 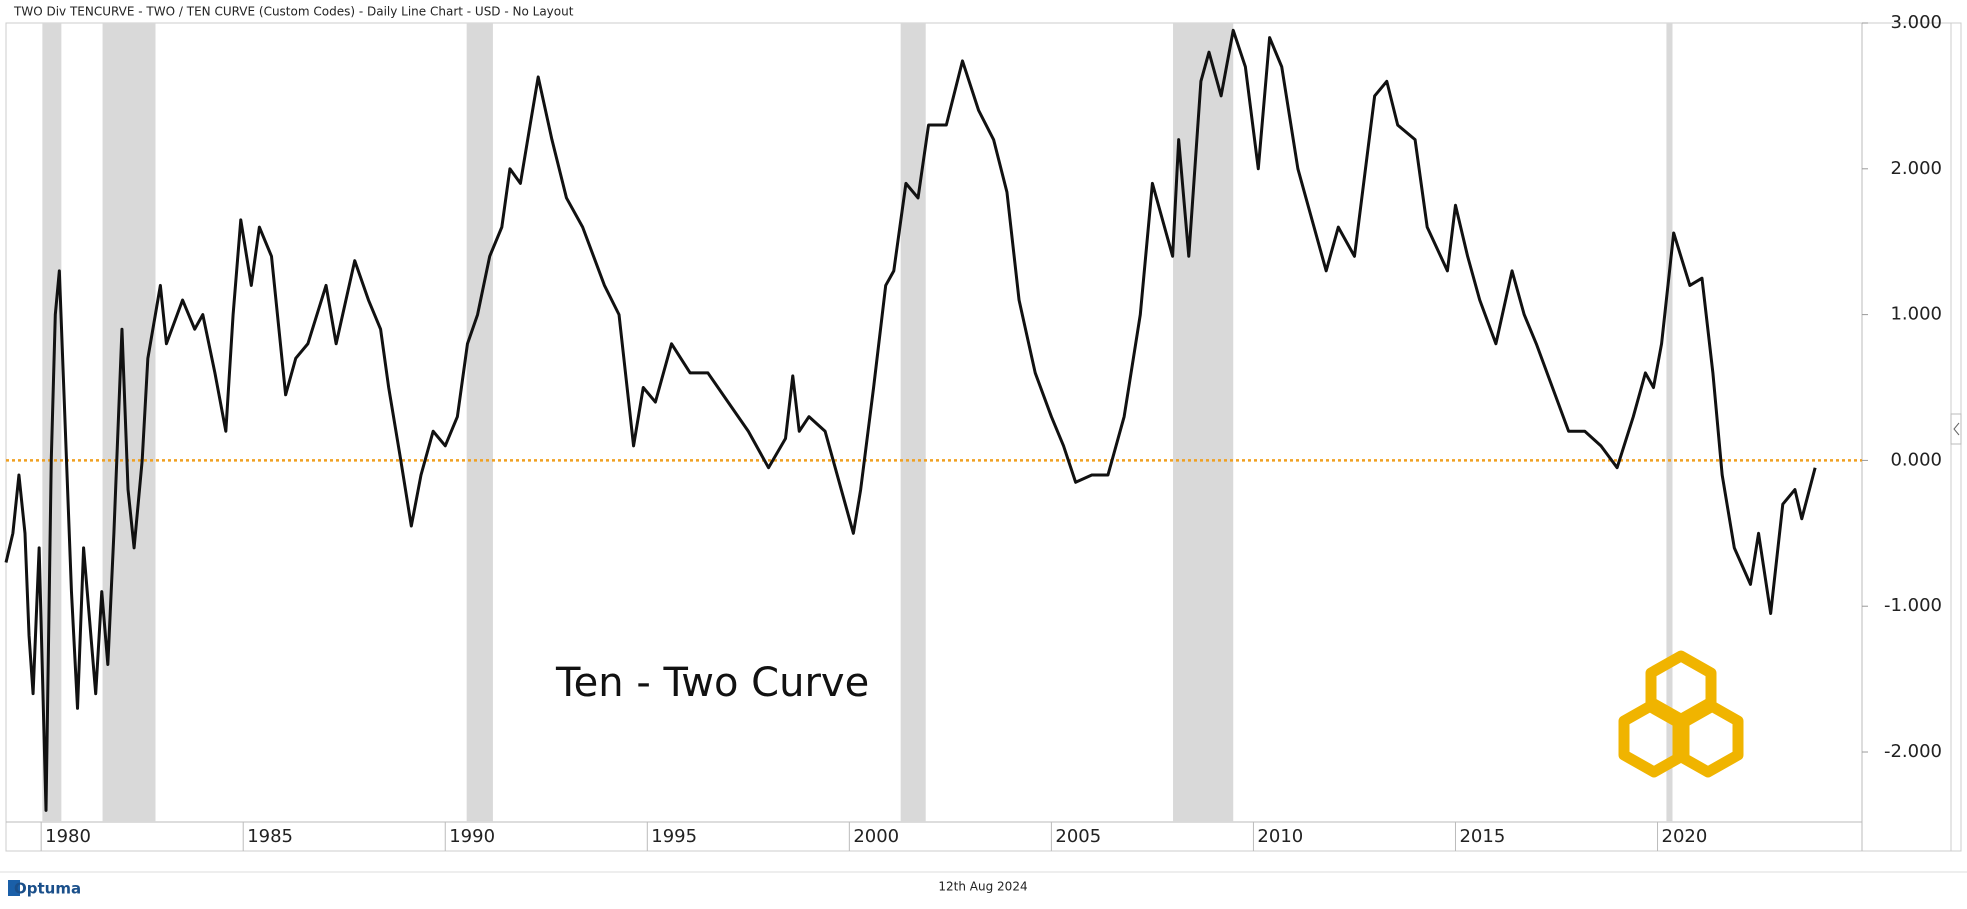 I want to click on y-tick-label: 3.000, so click(x=1916, y=22).